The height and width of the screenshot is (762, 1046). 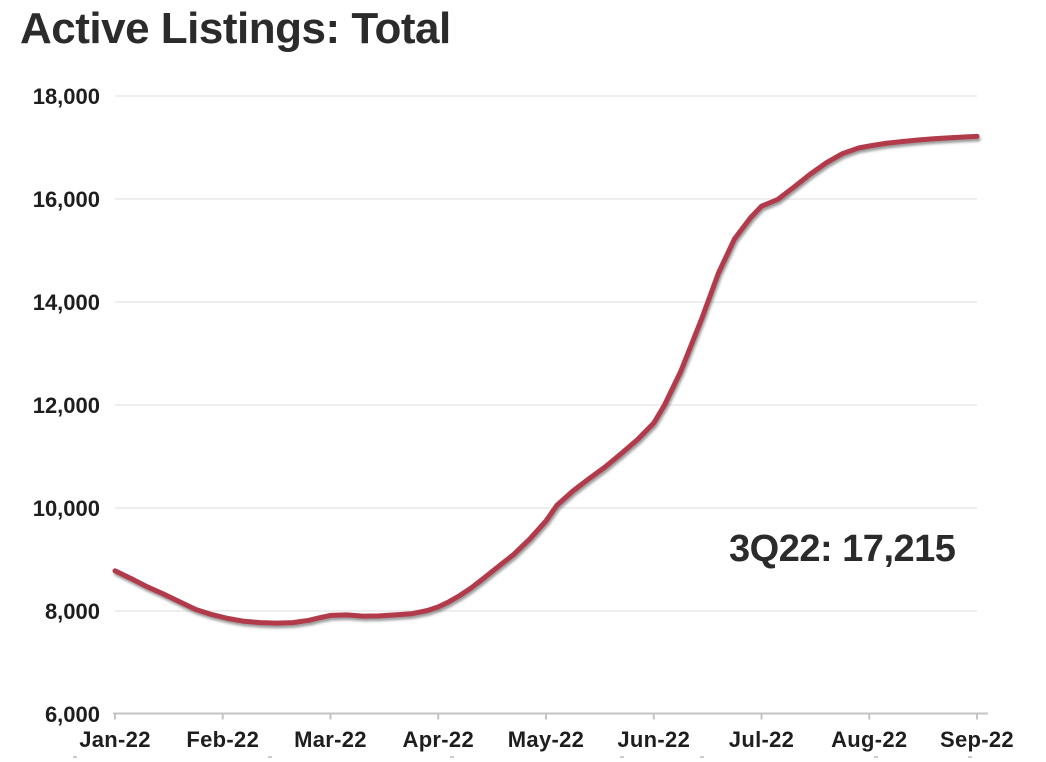 I want to click on x-tick-label: Sep-22, so click(x=977, y=739).